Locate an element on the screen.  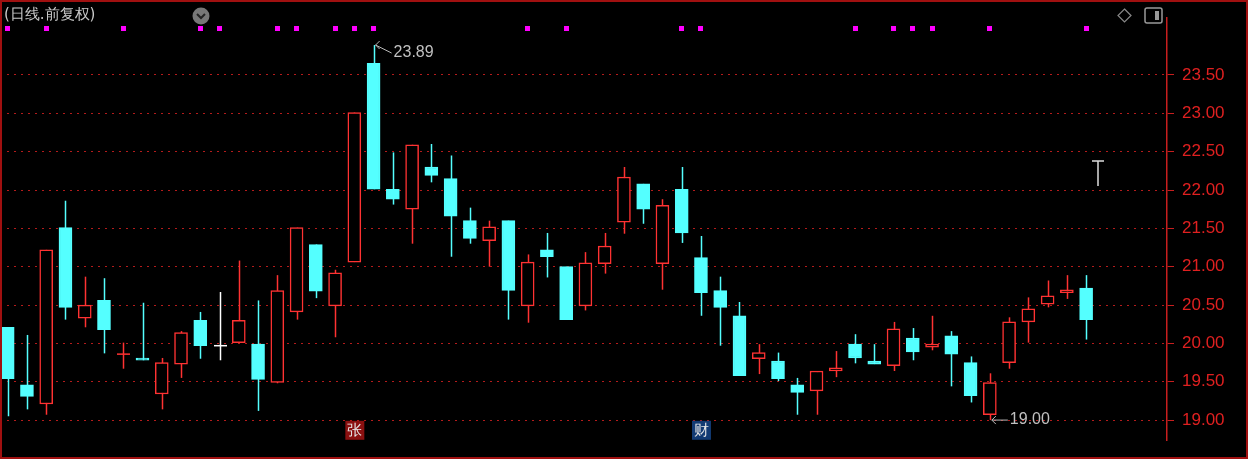
annotation: 张 is located at coordinates (355, 429).